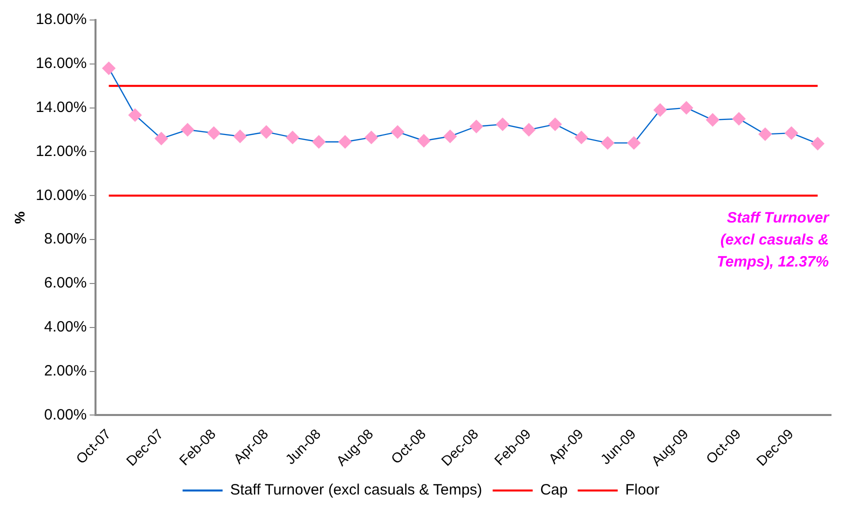 The height and width of the screenshot is (515, 846). What do you see at coordinates (61, 151) in the screenshot?
I see `y-tick-label: 12.00%` at bounding box center [61, 151].